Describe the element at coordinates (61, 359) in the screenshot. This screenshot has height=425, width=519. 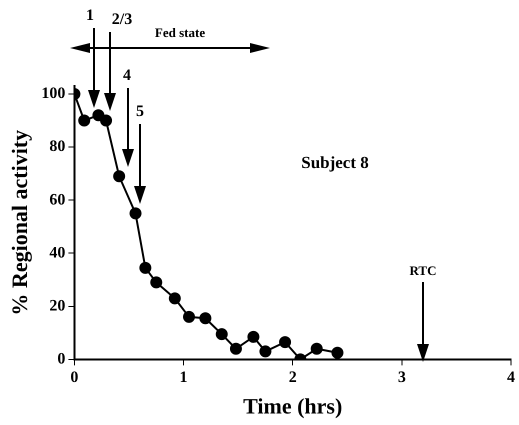
I see `y-tick-label: 0` at that location.